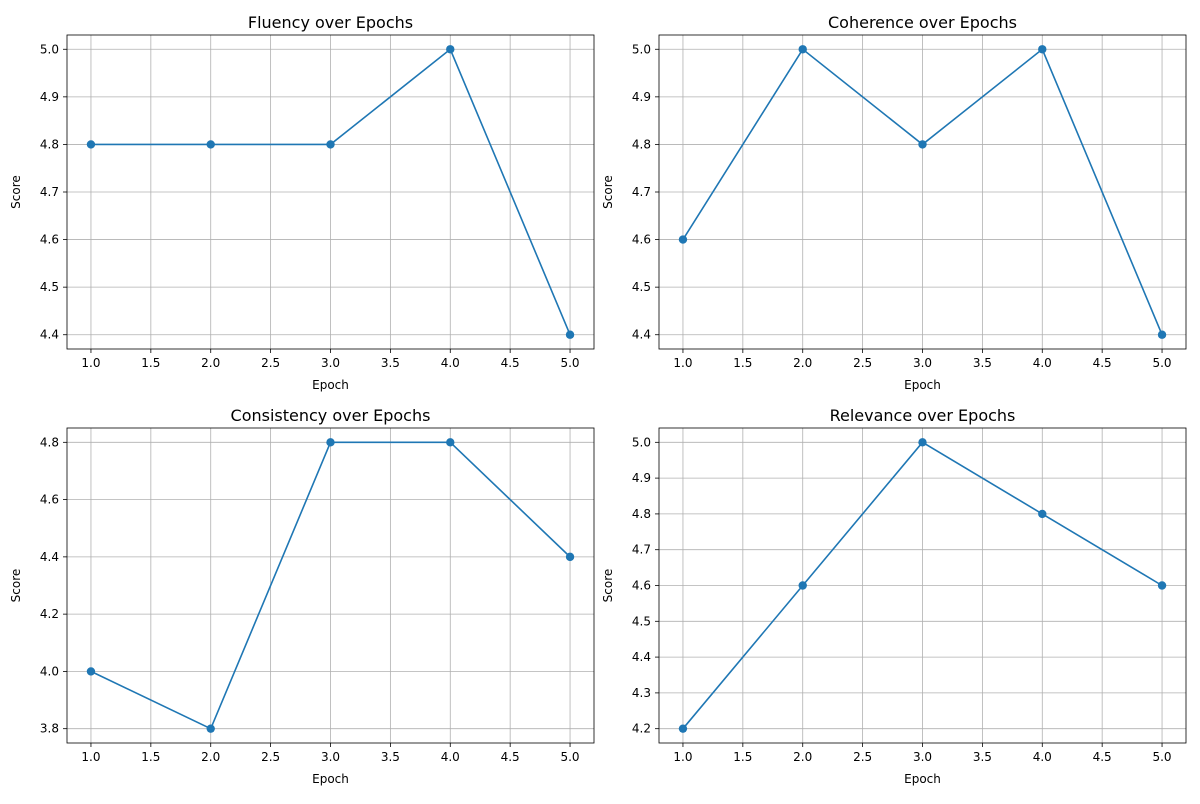  I want to click on y-tick-label: 4.3, so click(641, 693).